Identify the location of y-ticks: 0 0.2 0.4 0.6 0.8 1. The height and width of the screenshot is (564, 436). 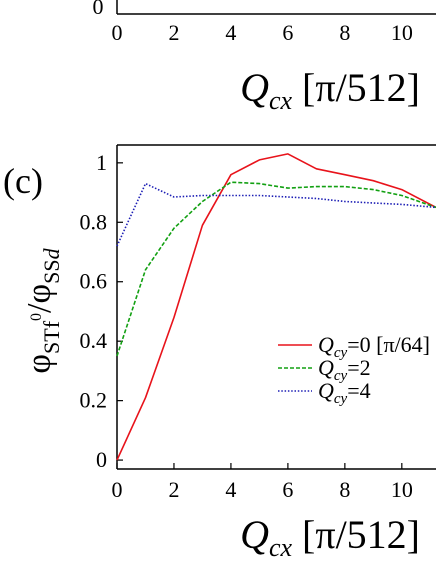
(101, 311).